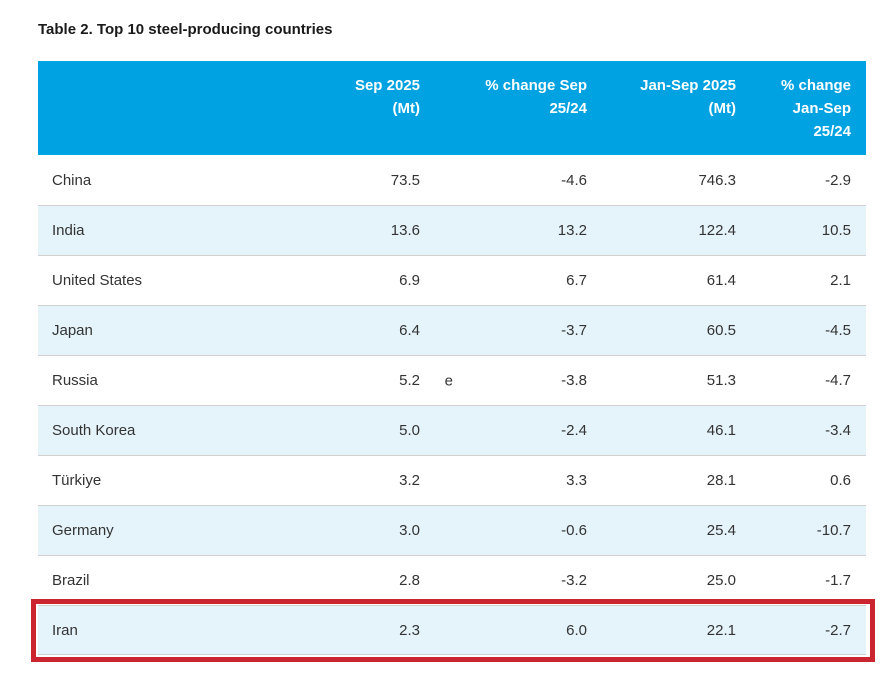 The height and width of the screenshot is (673, 892). What do you see at coordinates (376, 580) in the screenshot?
I see `sep-2025-cell: 2.8` at bounding box center [376, 580].